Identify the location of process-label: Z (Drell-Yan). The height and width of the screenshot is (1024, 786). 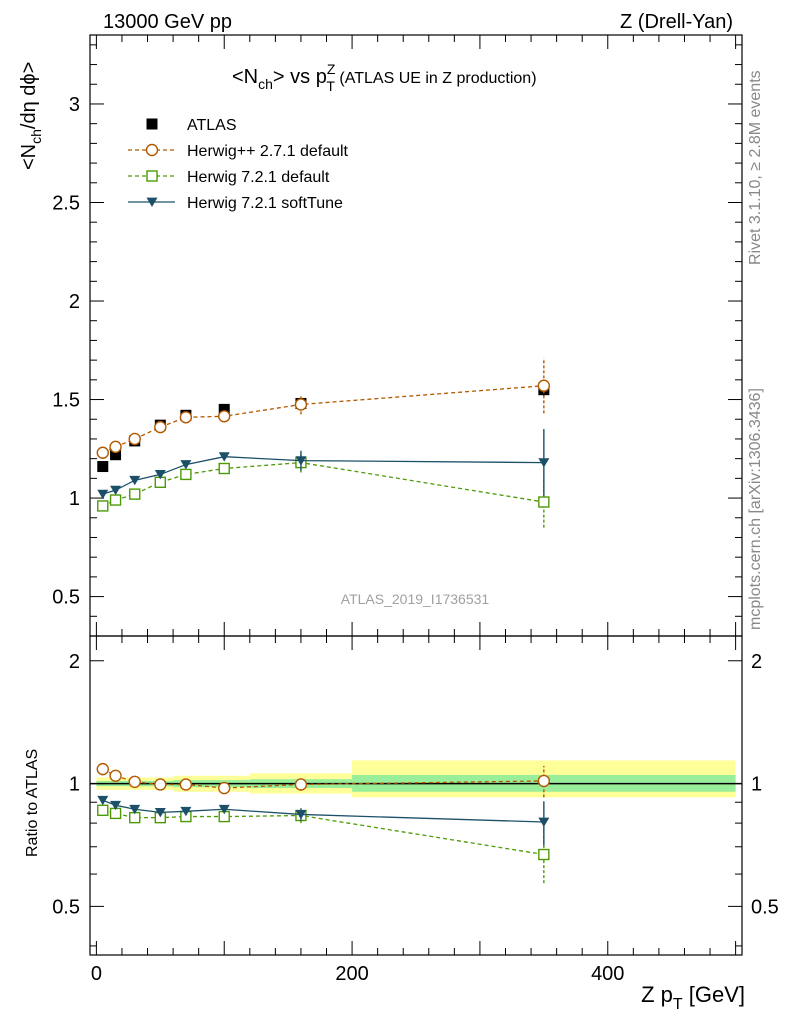
(676, 22).